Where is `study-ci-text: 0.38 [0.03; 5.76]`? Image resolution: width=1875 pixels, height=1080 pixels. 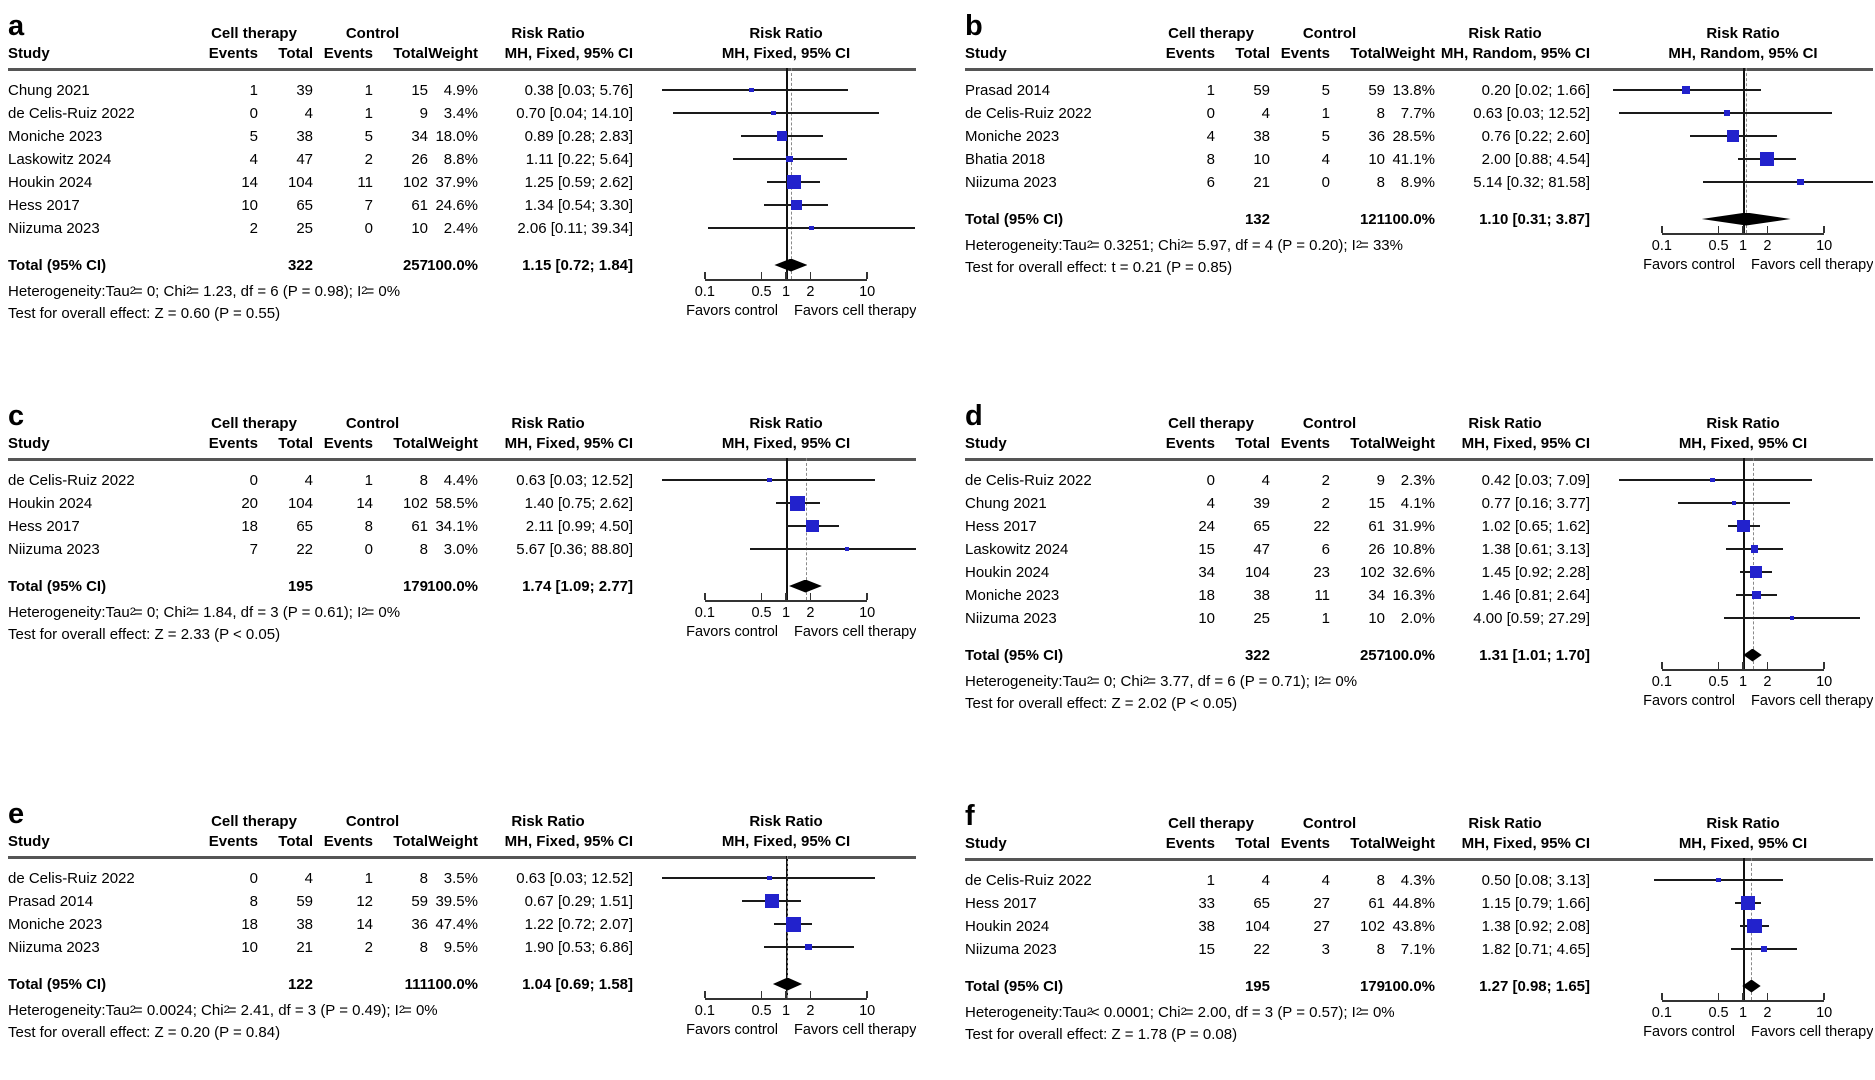 study-ci-text: 0.38 [0.03; 5.76] is located at coordinates (578, 90).